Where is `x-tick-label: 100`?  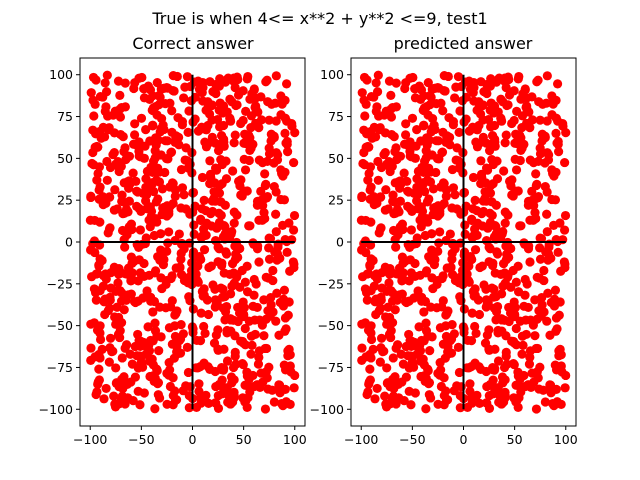 x-tick-label: 100 is located at coordinates (295, 439).